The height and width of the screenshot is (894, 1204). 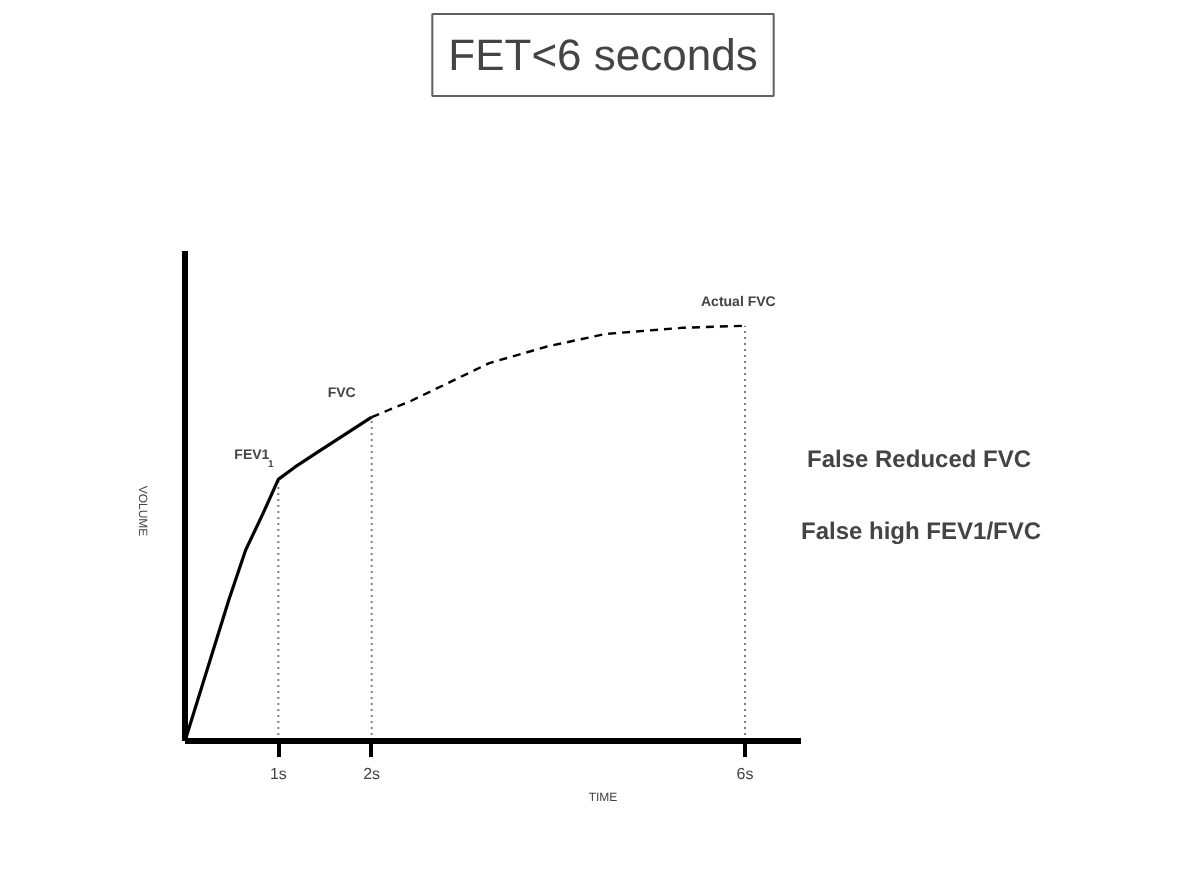 What do you see at coordinates (278, 774) in the screenshot?
I see `x-tick-label: 1s` at bounding box center [278, 774].